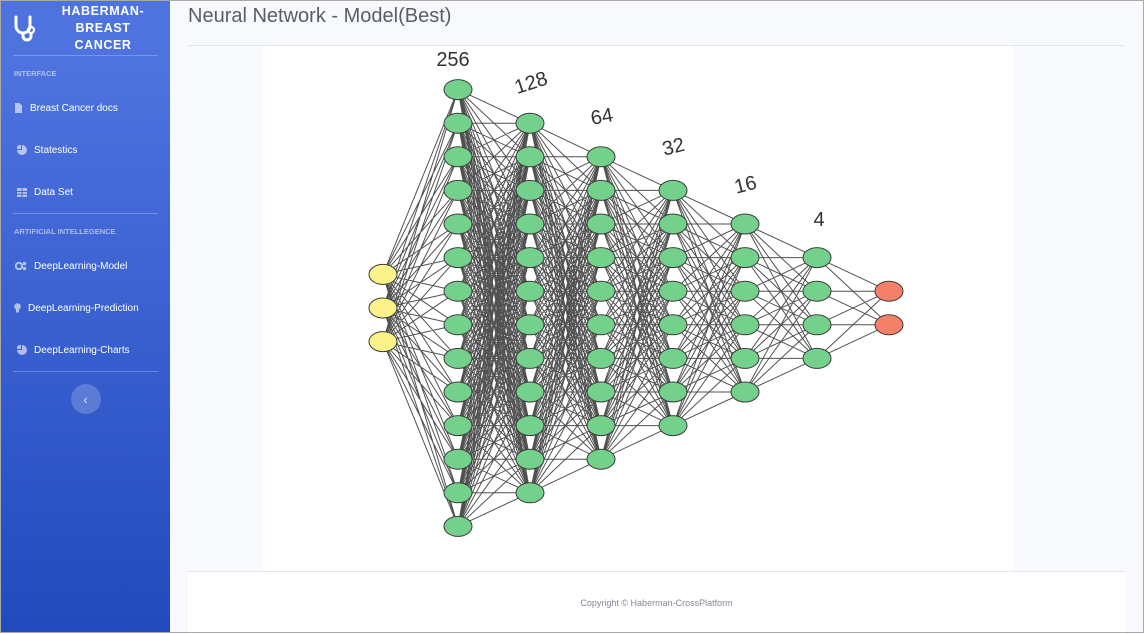 The image size is (1144, 634). I want to click on chevron-left-icon: ‹, so click(85, 399).